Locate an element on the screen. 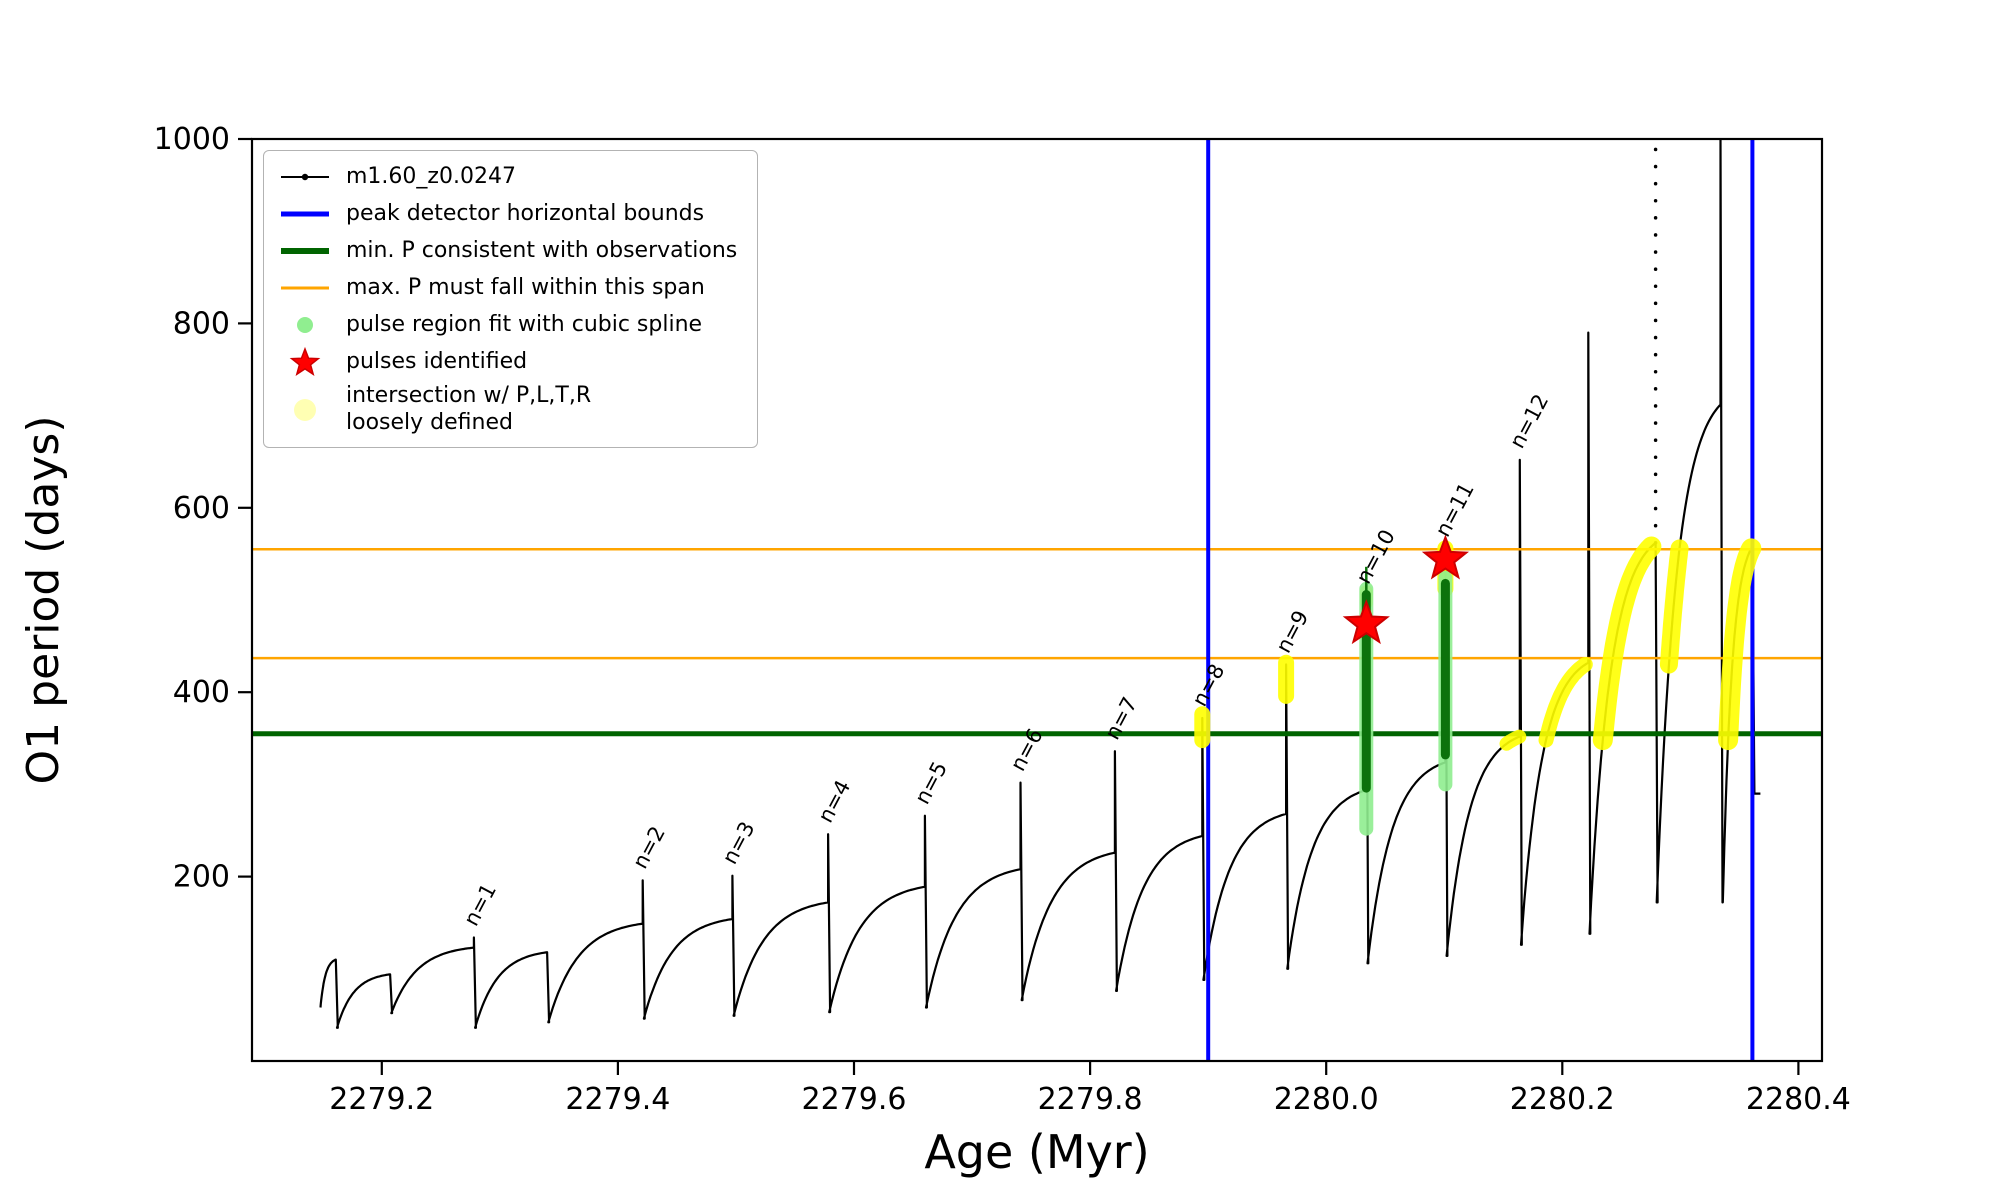 Image resolution: width=2000 pixels, height=1200 pixels. legend-item: max. P must fall within this span is located at coordinates (506, 288).